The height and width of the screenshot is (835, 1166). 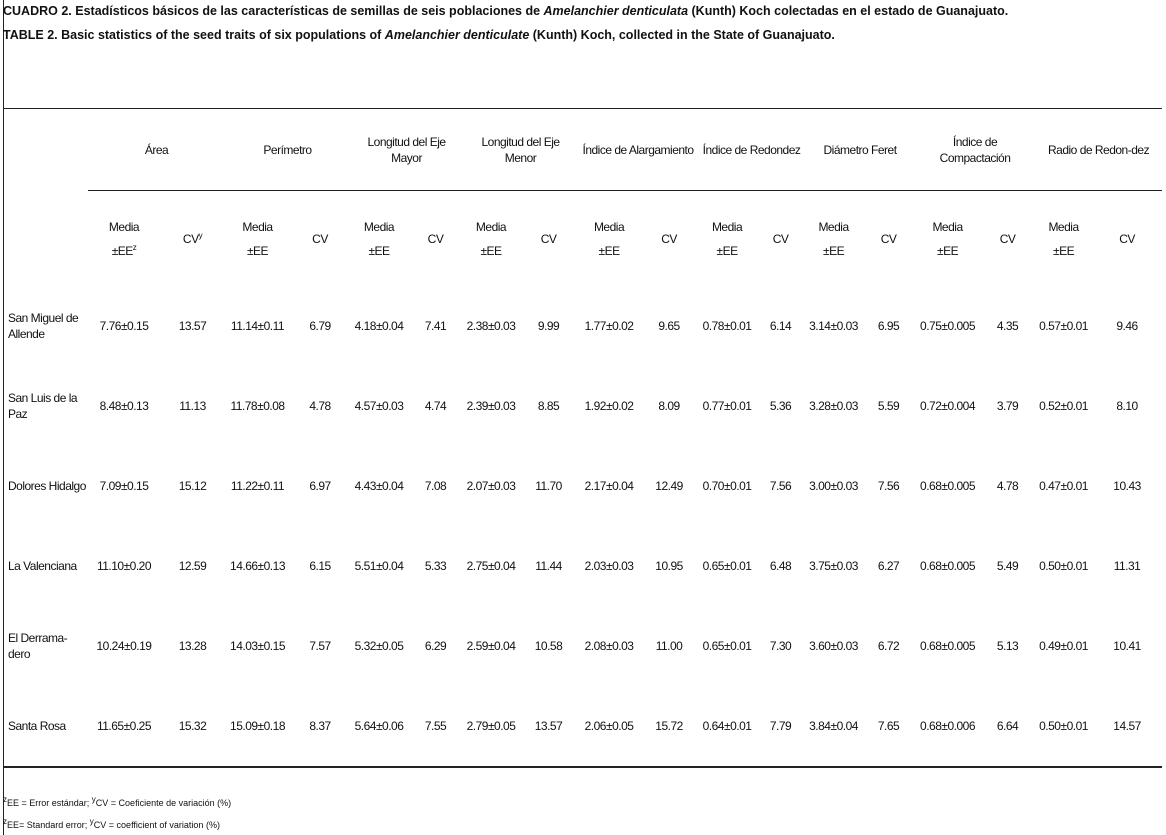 What do you see at coordinates (124, 406) in the screenshot?
I see `value-cell: 8.48±0.13` at bounding box center [124, 406].